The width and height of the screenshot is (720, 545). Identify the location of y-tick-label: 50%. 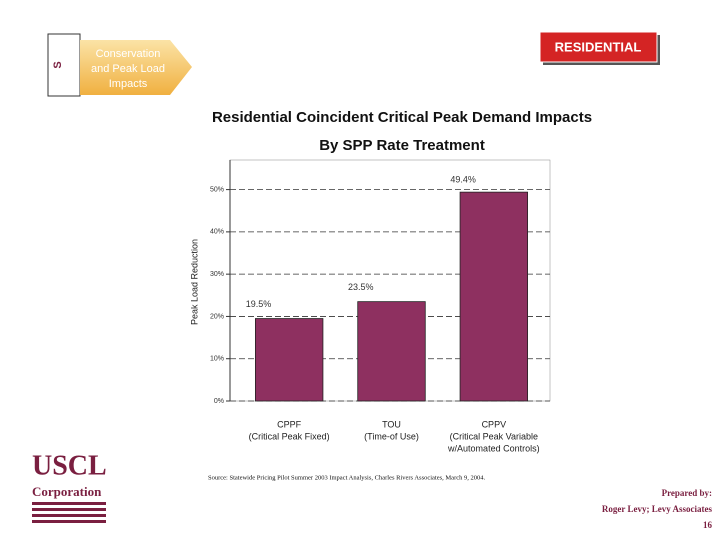
(217, 189).